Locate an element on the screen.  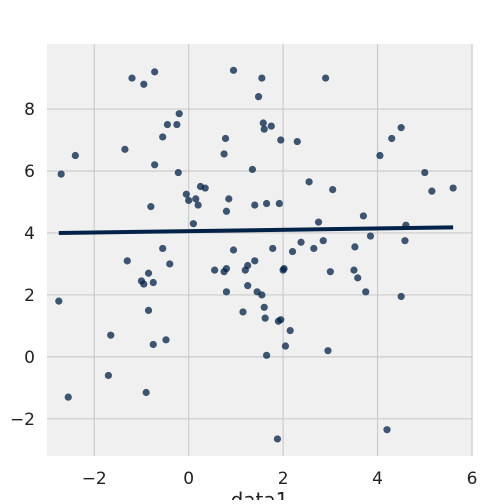
y-tick-label: −2 is located at coordinates (22, 420).